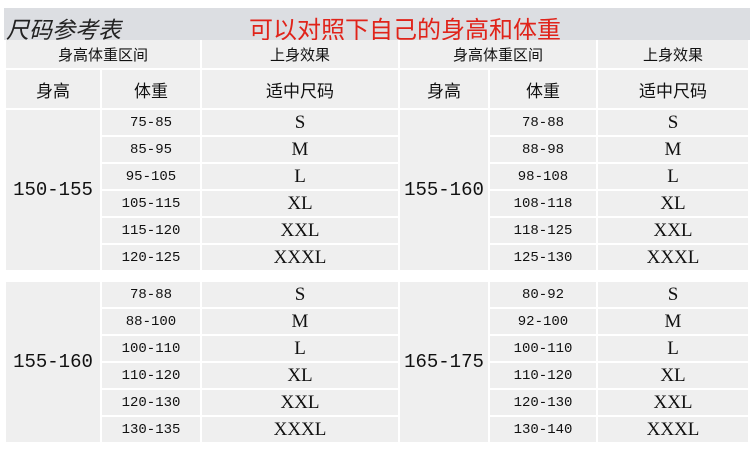  What do you see at coordinates (151, 203) in the screenshot?
I see `weight-range: 105-115` at bounding box center [151, 203].